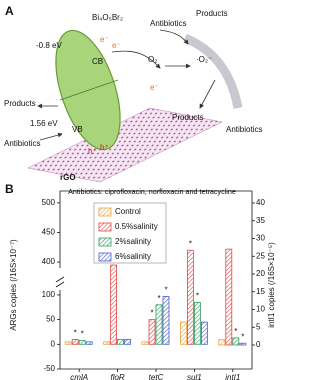 This screenshot has width=320, height=380. Describe the element at coordinates (260, 291) in the screenshot. I see `y2-tick-label: 15` at that location.